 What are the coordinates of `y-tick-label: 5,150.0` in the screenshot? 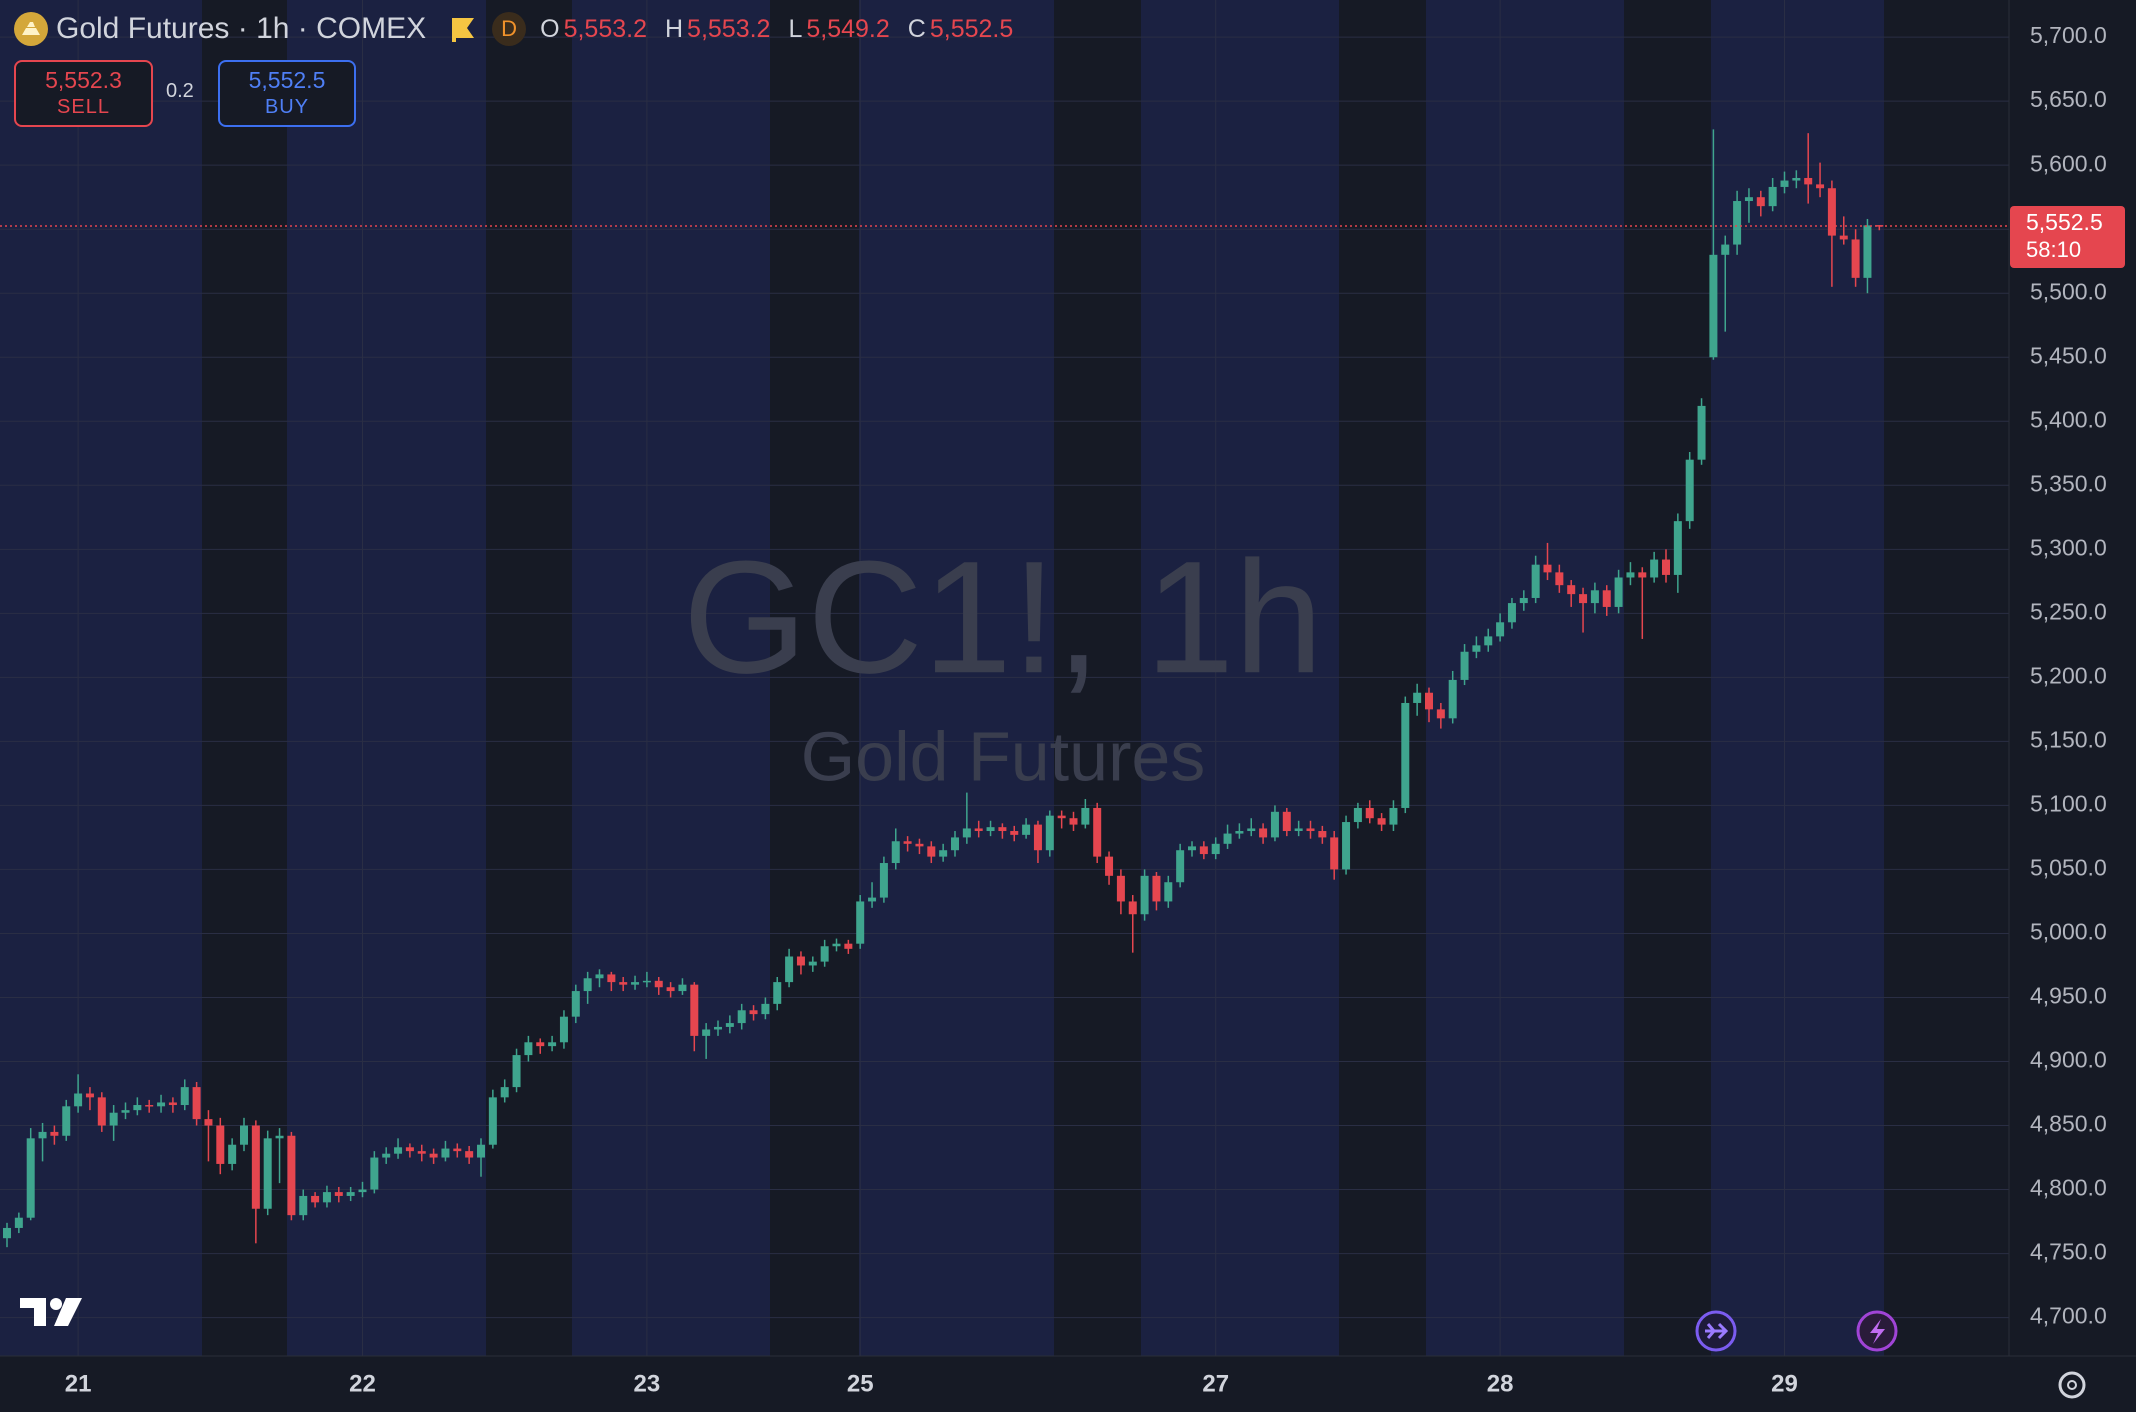 It's located at (2068, 739).